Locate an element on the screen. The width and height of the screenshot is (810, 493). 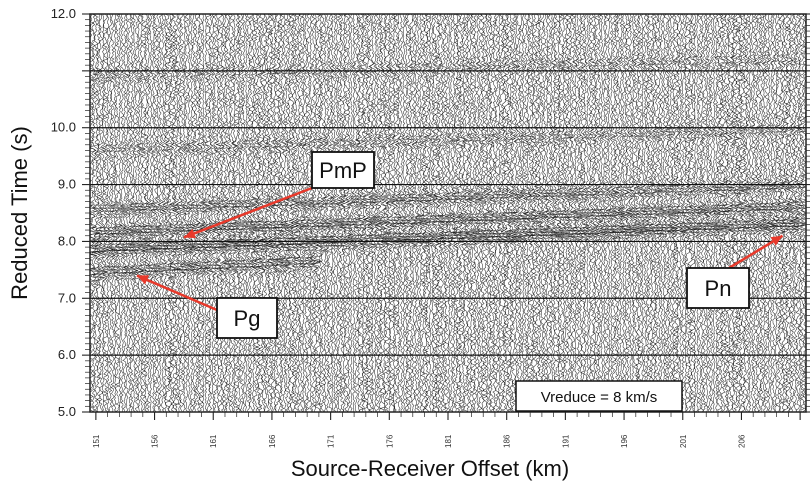
x-tick-label: 171 is located at coordinates (331, 441).